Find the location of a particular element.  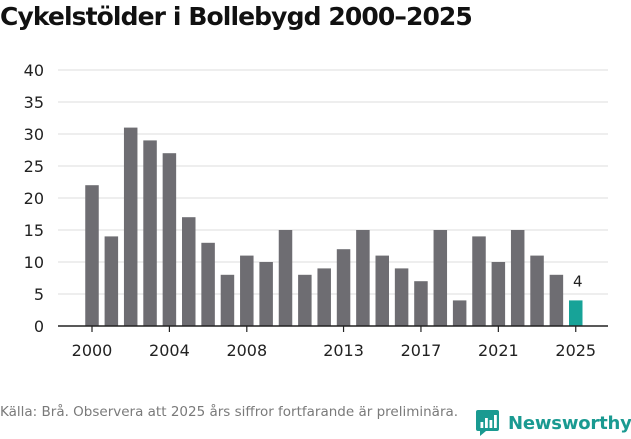

y-tick-label: 5 is located at coordinates (39, 294).